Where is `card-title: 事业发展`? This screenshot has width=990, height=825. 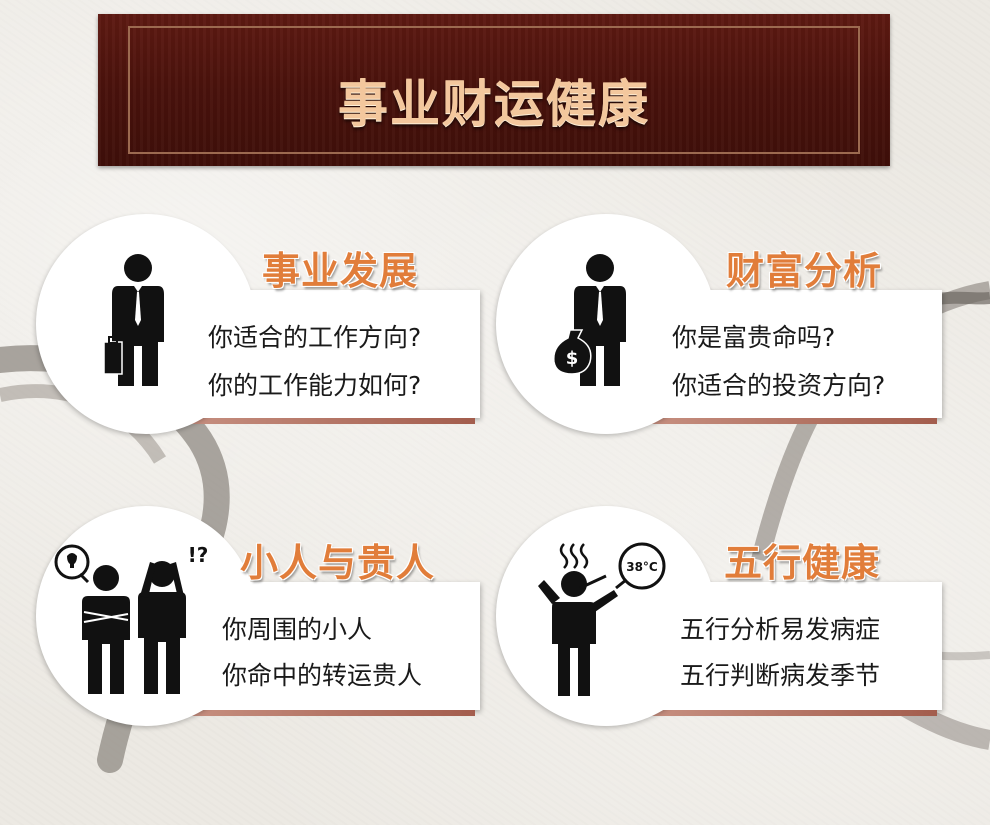
card-title: 事业发展 is located at coordinates (340, 271).